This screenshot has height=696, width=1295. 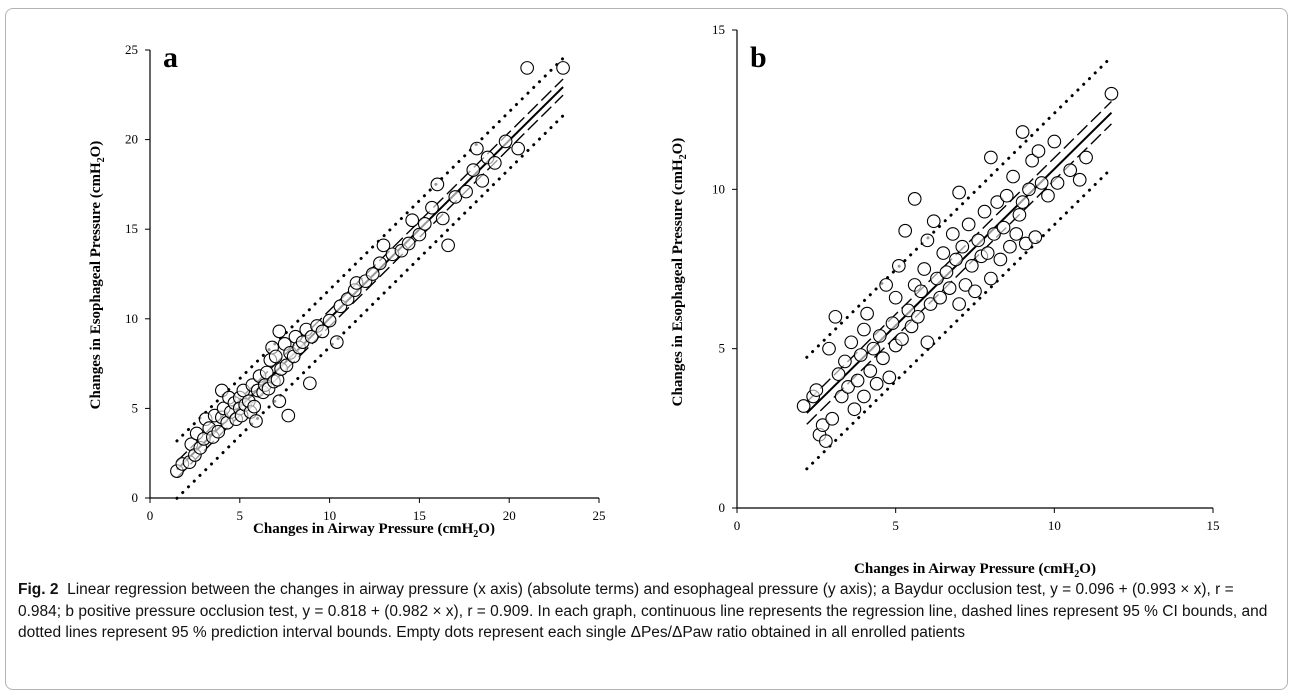 What do you see at coordinates (38, 589) in the screenshot?
I see `caption-label: Fig. 2` at bounding box center [38, 589].